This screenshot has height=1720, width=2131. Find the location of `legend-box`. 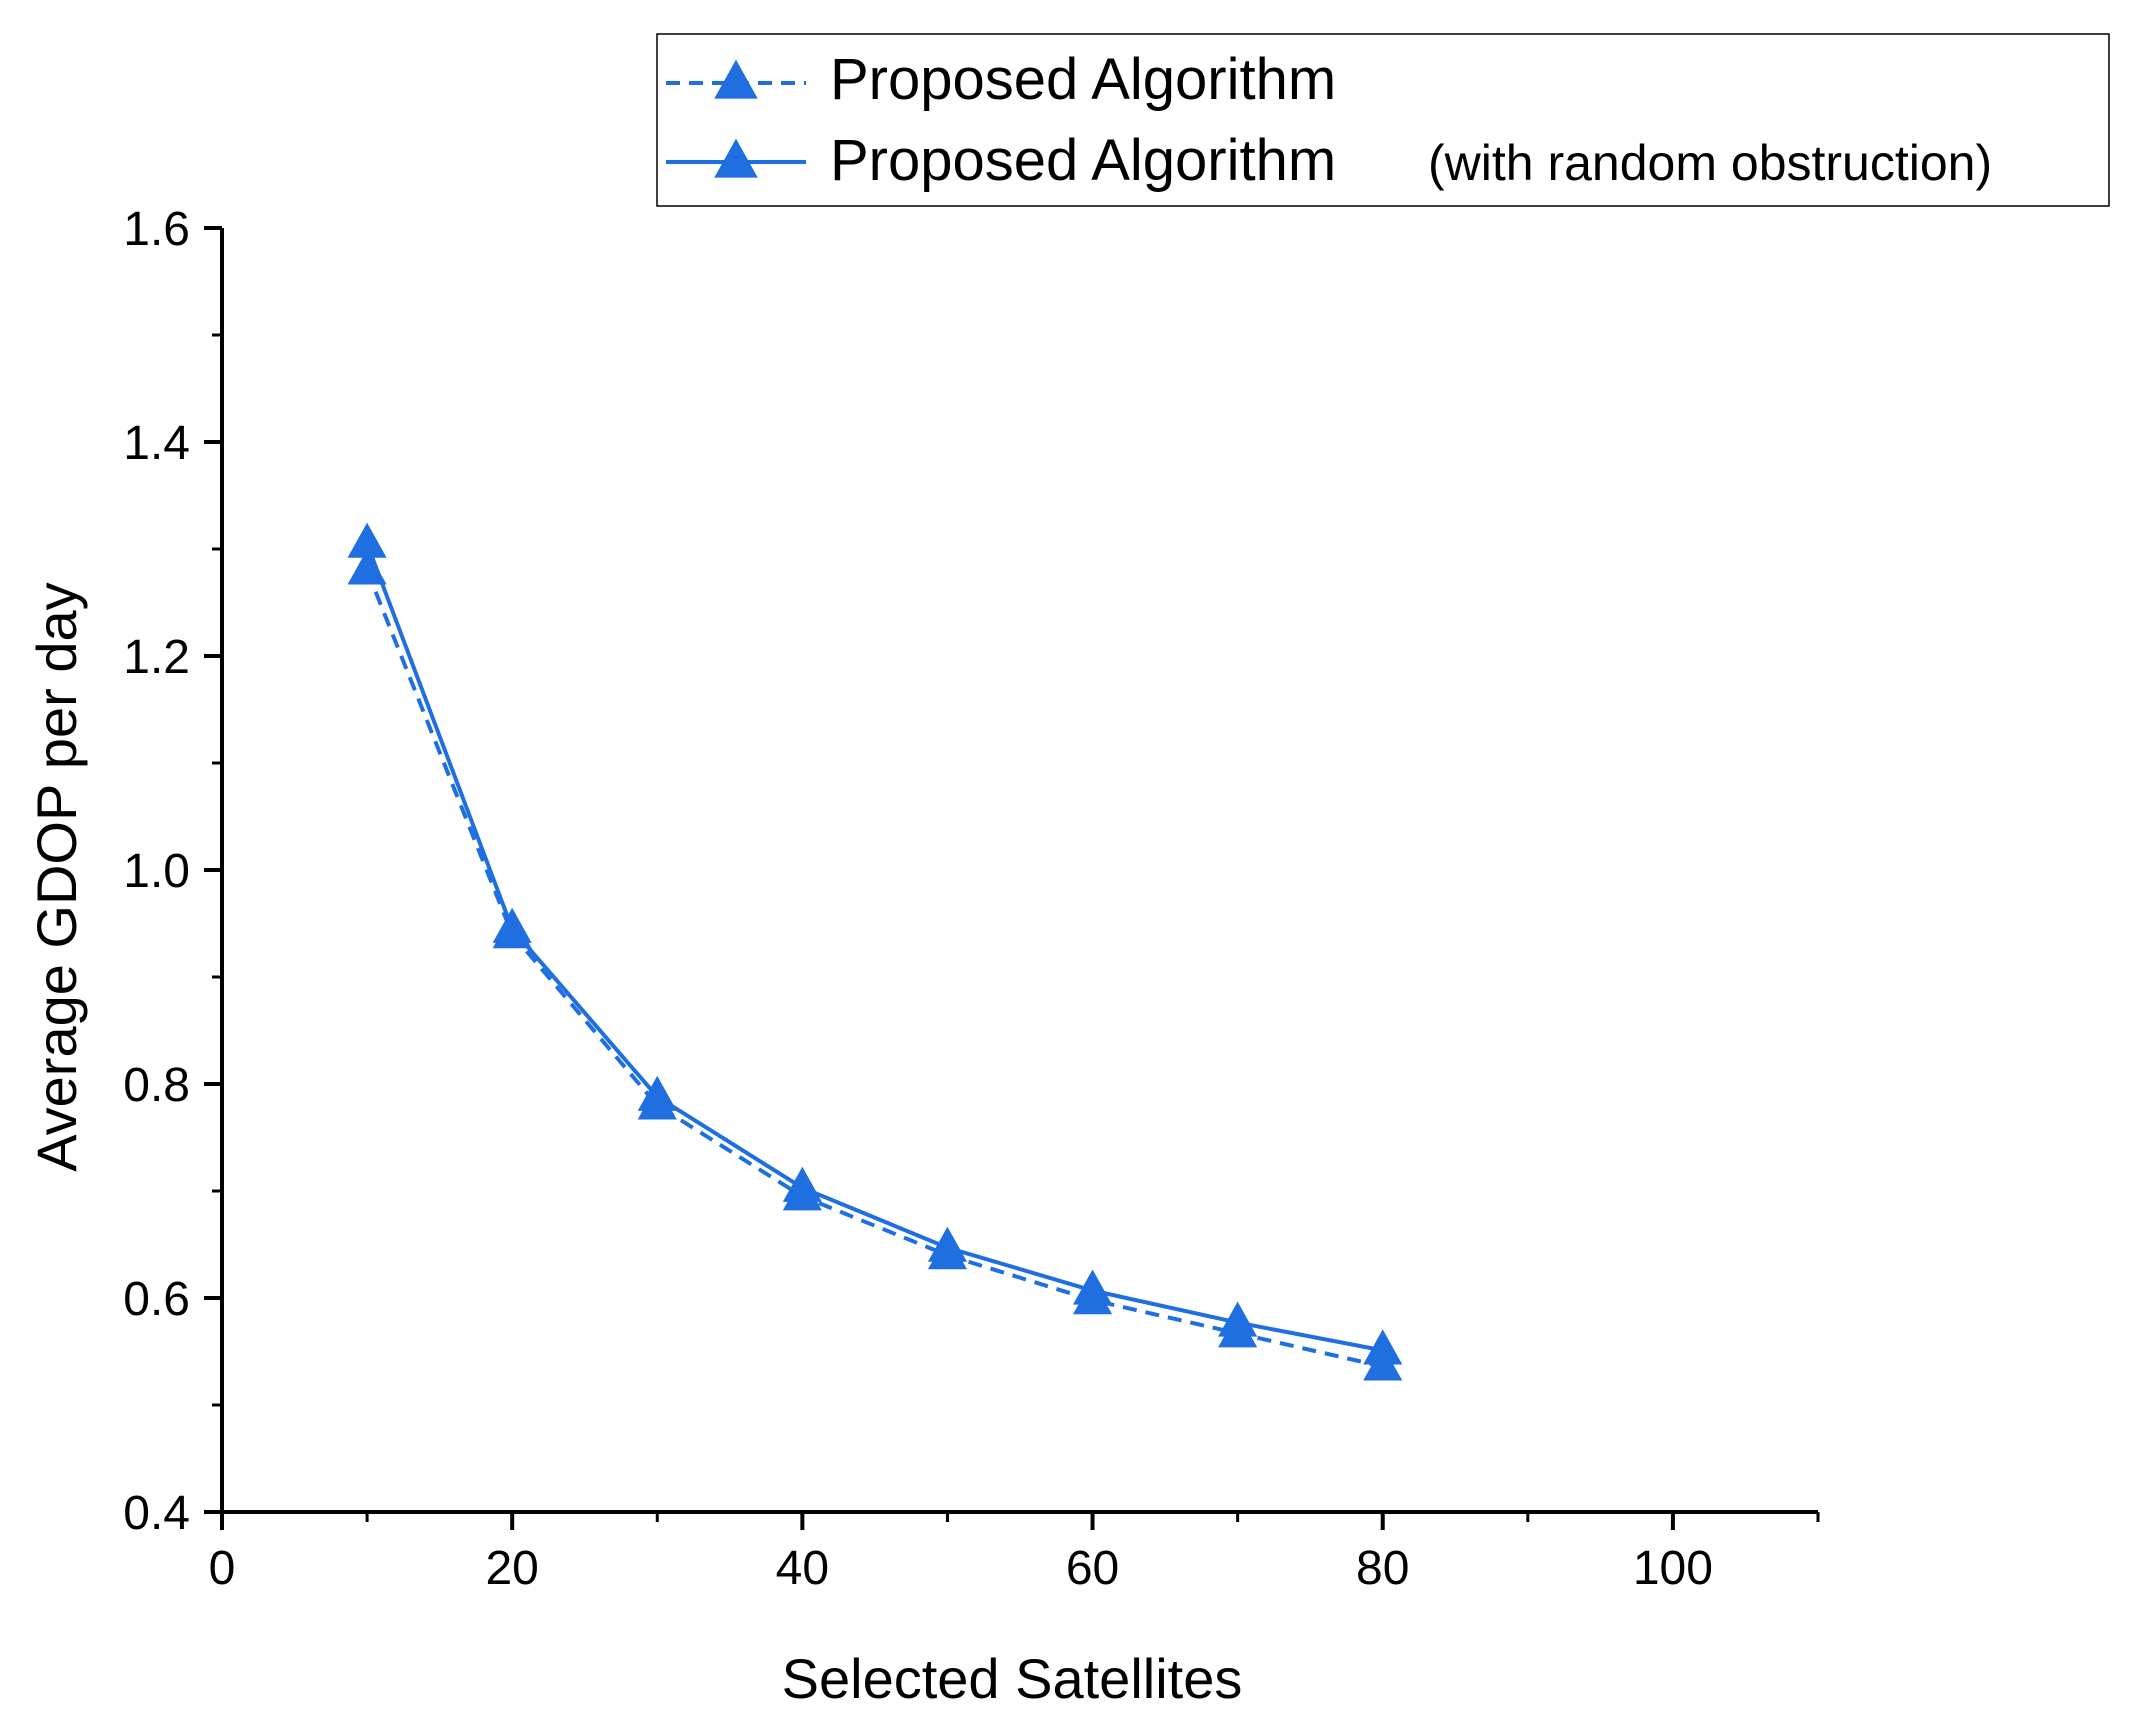

legend-box is located at coordinates (1383, 120).